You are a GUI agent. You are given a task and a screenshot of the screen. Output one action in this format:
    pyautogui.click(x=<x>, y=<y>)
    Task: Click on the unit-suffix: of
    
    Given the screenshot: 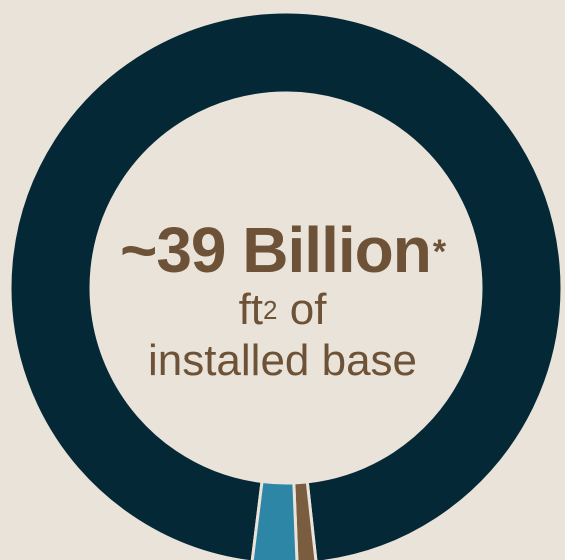 What is the action you would take?
    pyautogui.click(x=302, y=309)
    